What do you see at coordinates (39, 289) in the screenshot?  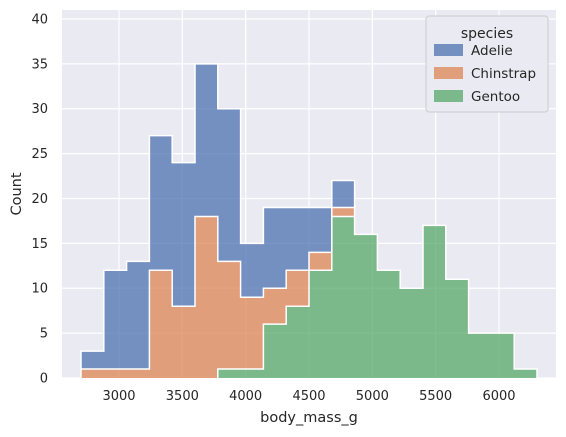 I see `y-tick-label: 10` at bounding box center [39, 289].